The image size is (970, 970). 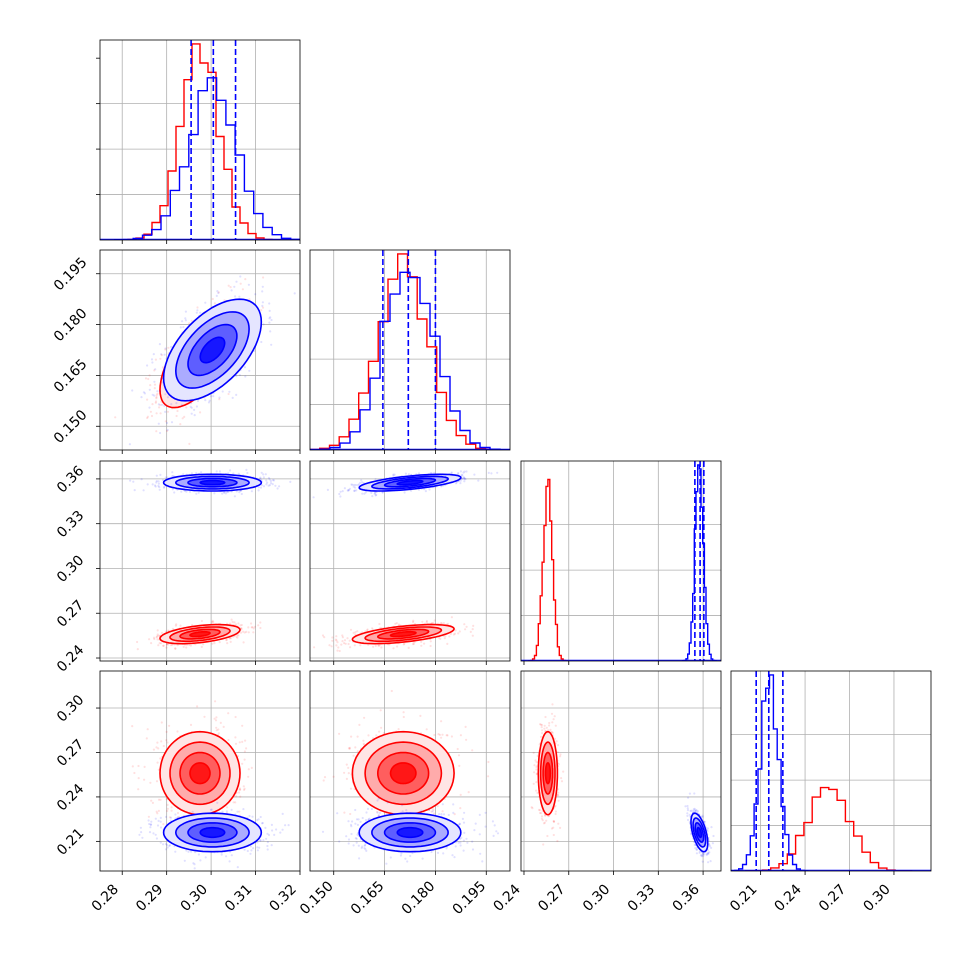 What do you see at coordinates (419, 898) in the screenshot?
I see `x-tick-label: 0.180` at bounding box center [419, 898].